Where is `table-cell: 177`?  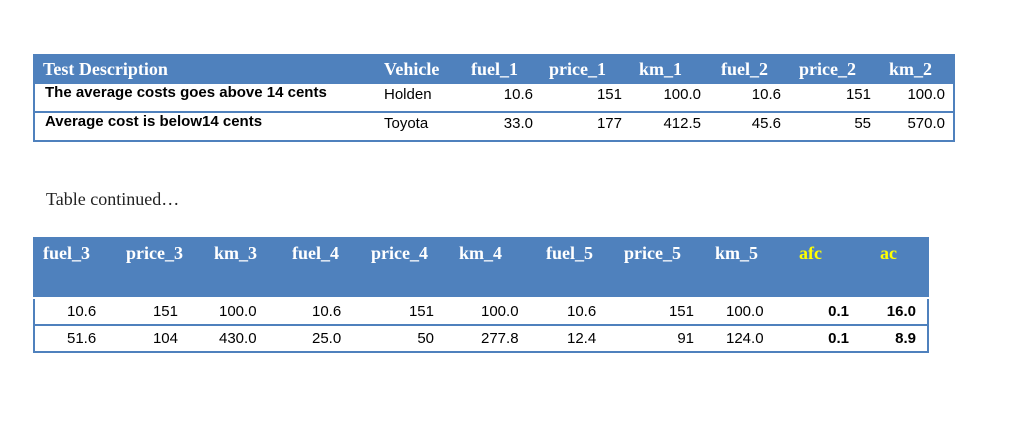
table-cell: 177 is located at coordinates (586, 126).